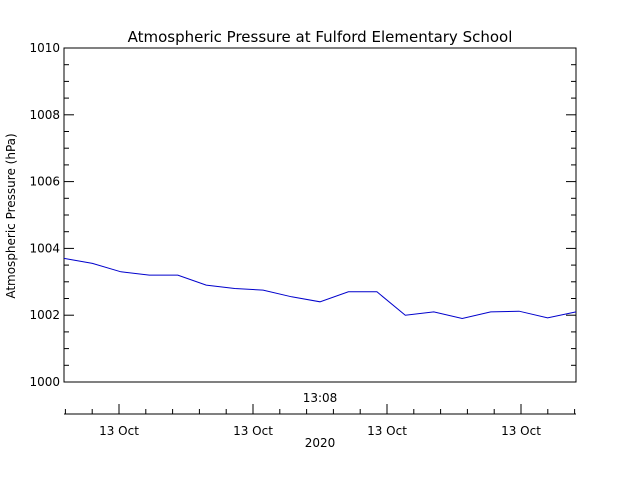 This screenshot has width=640, height=480. What do you see at coordinates (44, 215) in the screenshot?
I see `y-tick-labels: 1000 1002 1004 1006 1008 1010` at bounding box center [44, 215].